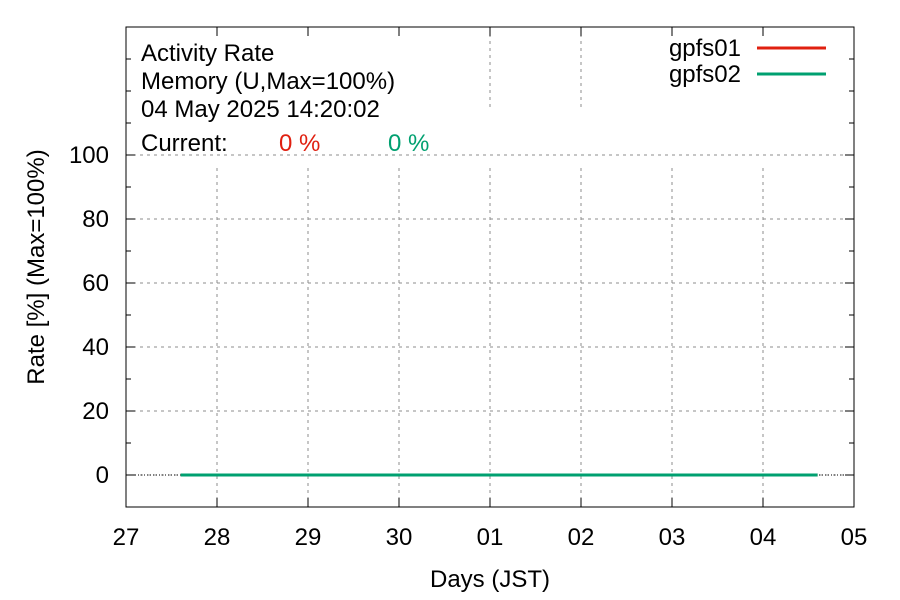 The image size is (900, 600). I want to click on x-tick-label: 27, so click(126, 537).